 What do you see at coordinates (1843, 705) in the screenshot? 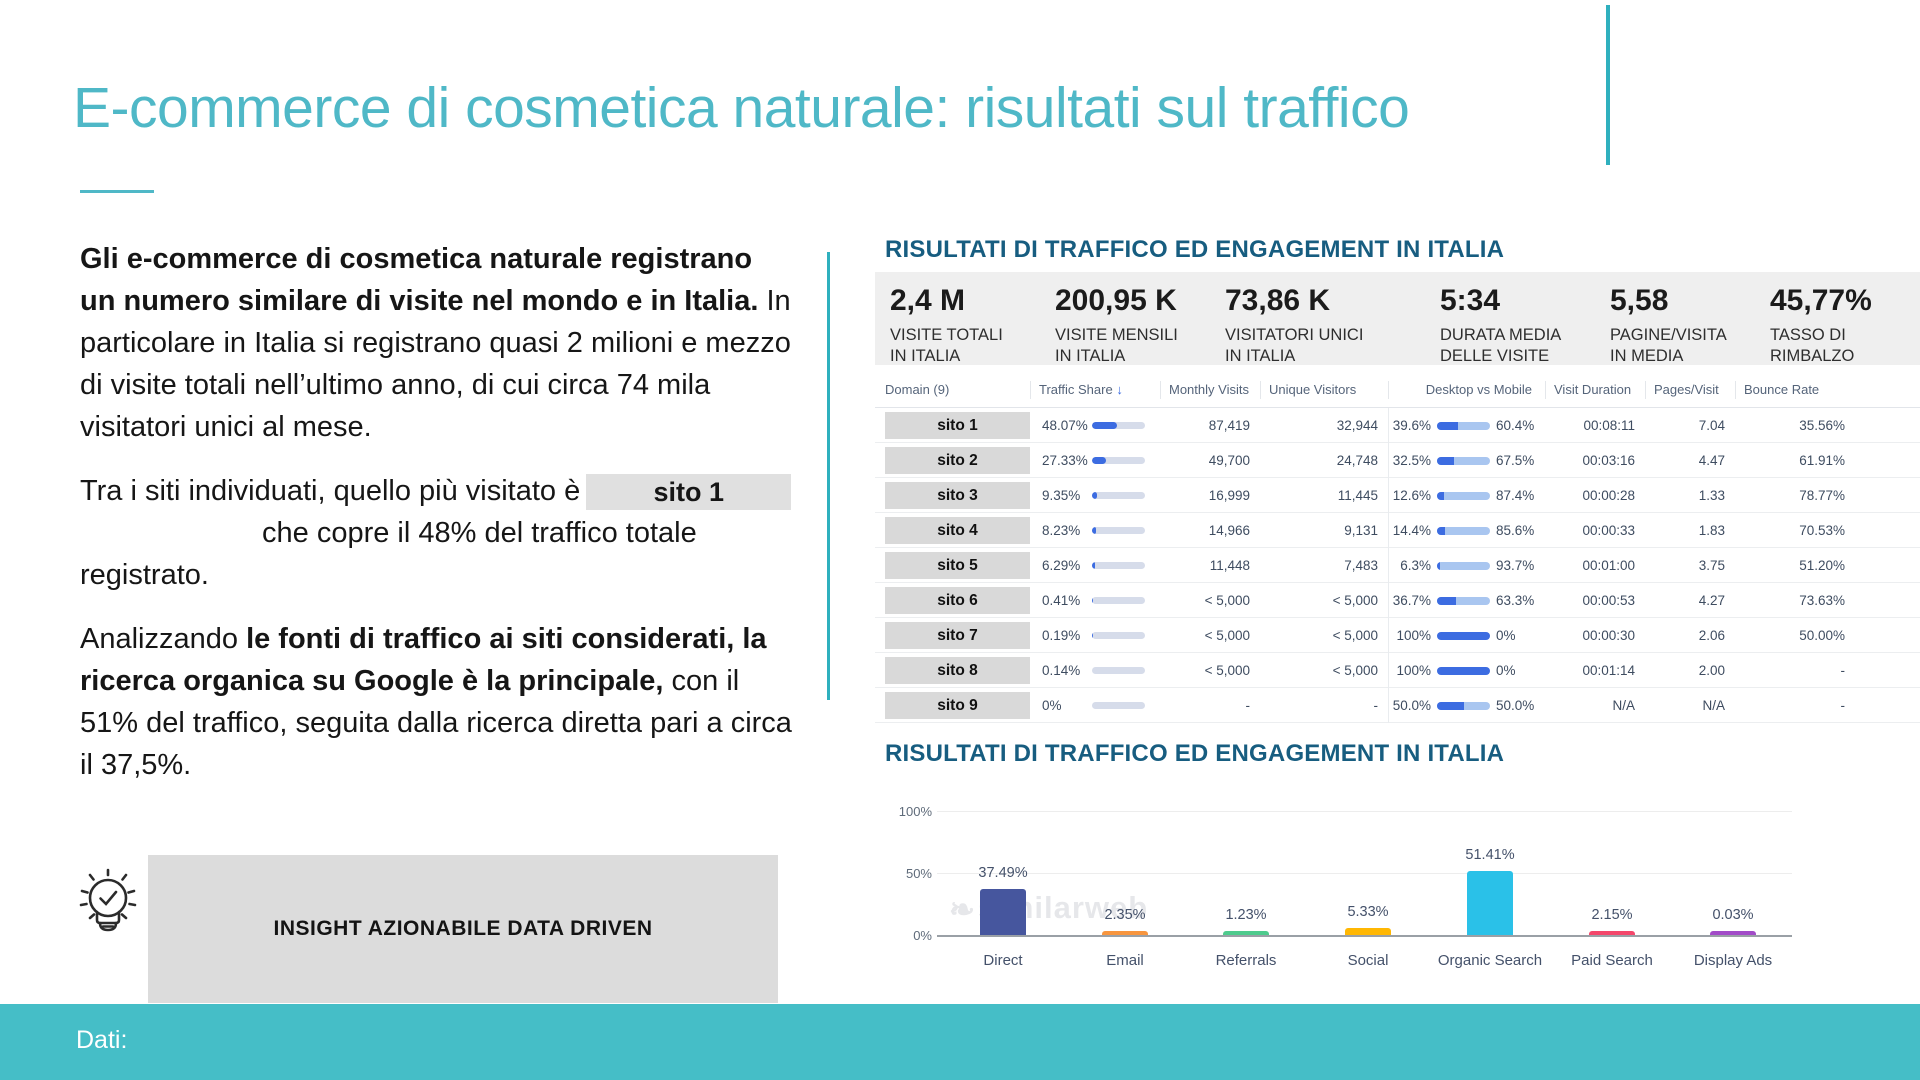
I see `cell-bounce-rate: -` at bounding box center [1843, 705].